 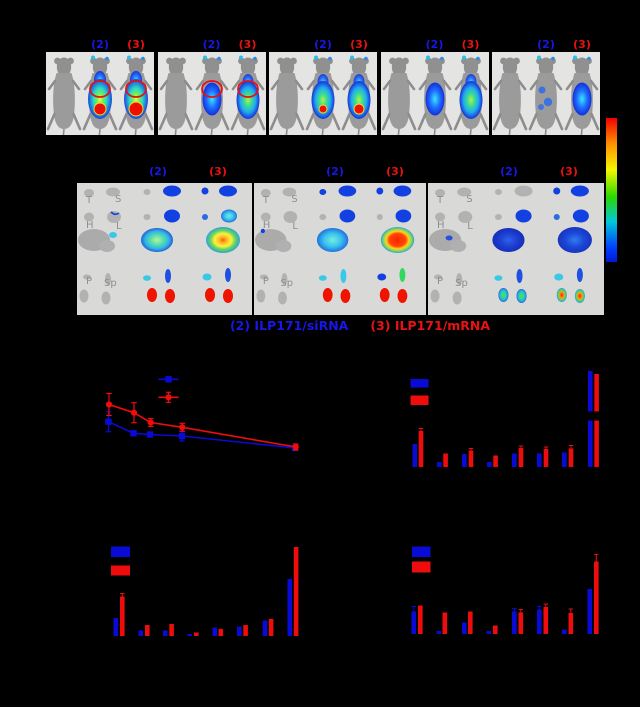 What do you see at coordinates (266, 281) in the screenshot?
I see `organ-letter: P` at bounding box center [266, 281].